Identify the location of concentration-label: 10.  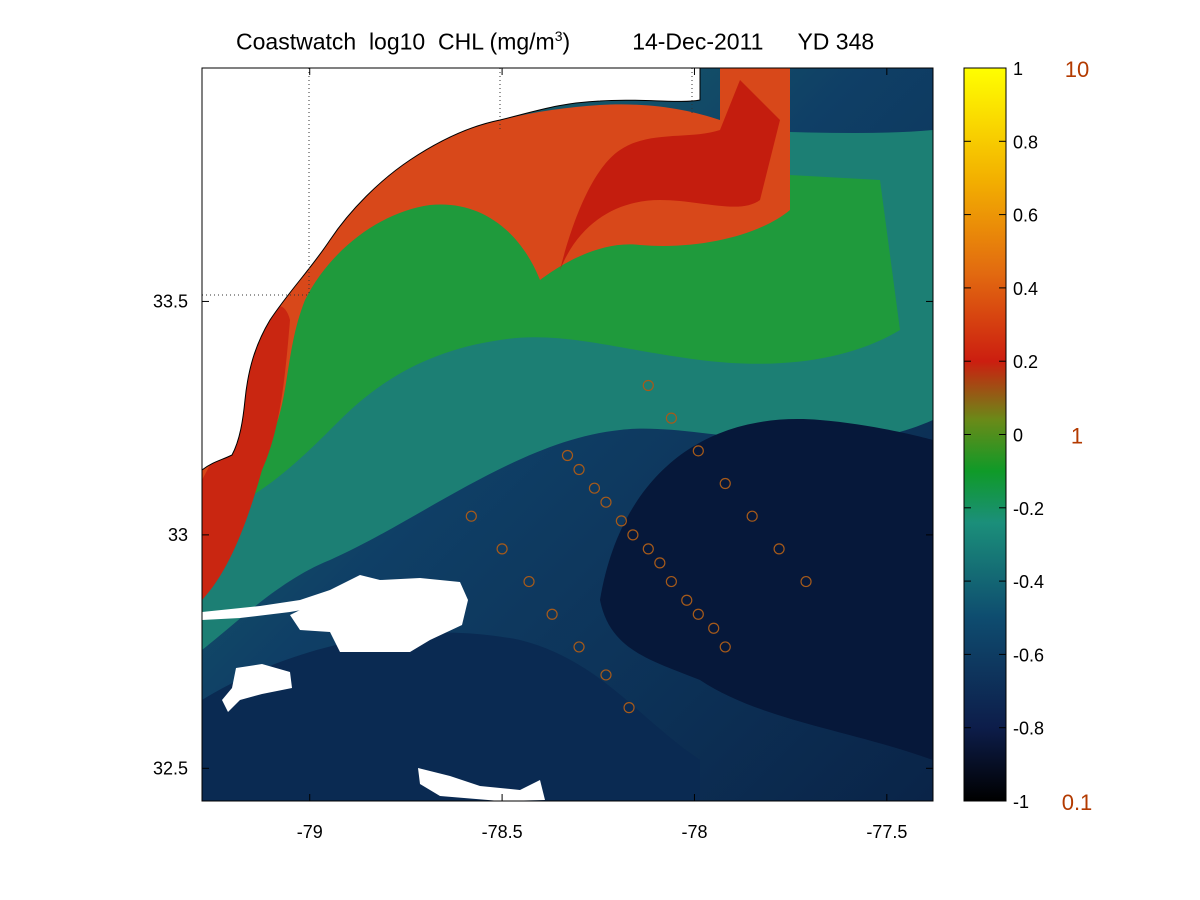
(1077, 69).